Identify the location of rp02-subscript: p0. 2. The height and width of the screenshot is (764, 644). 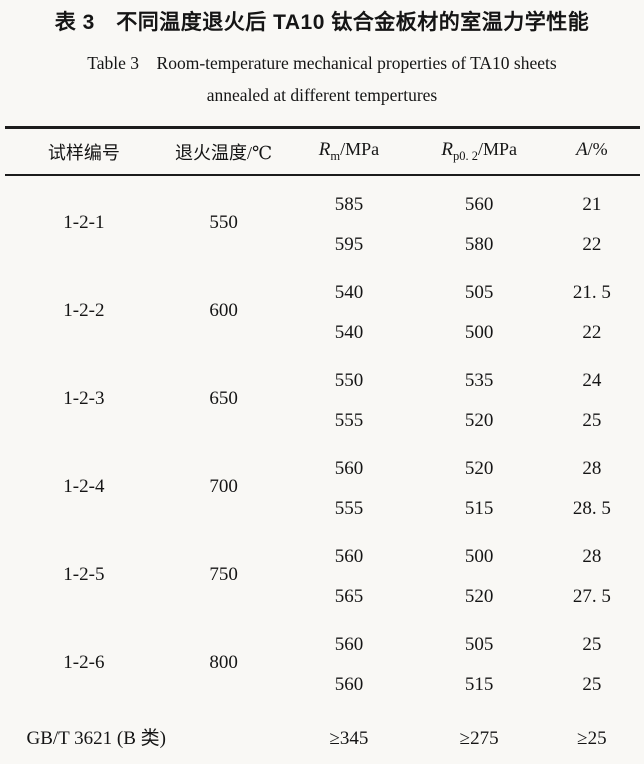
(465, 156).